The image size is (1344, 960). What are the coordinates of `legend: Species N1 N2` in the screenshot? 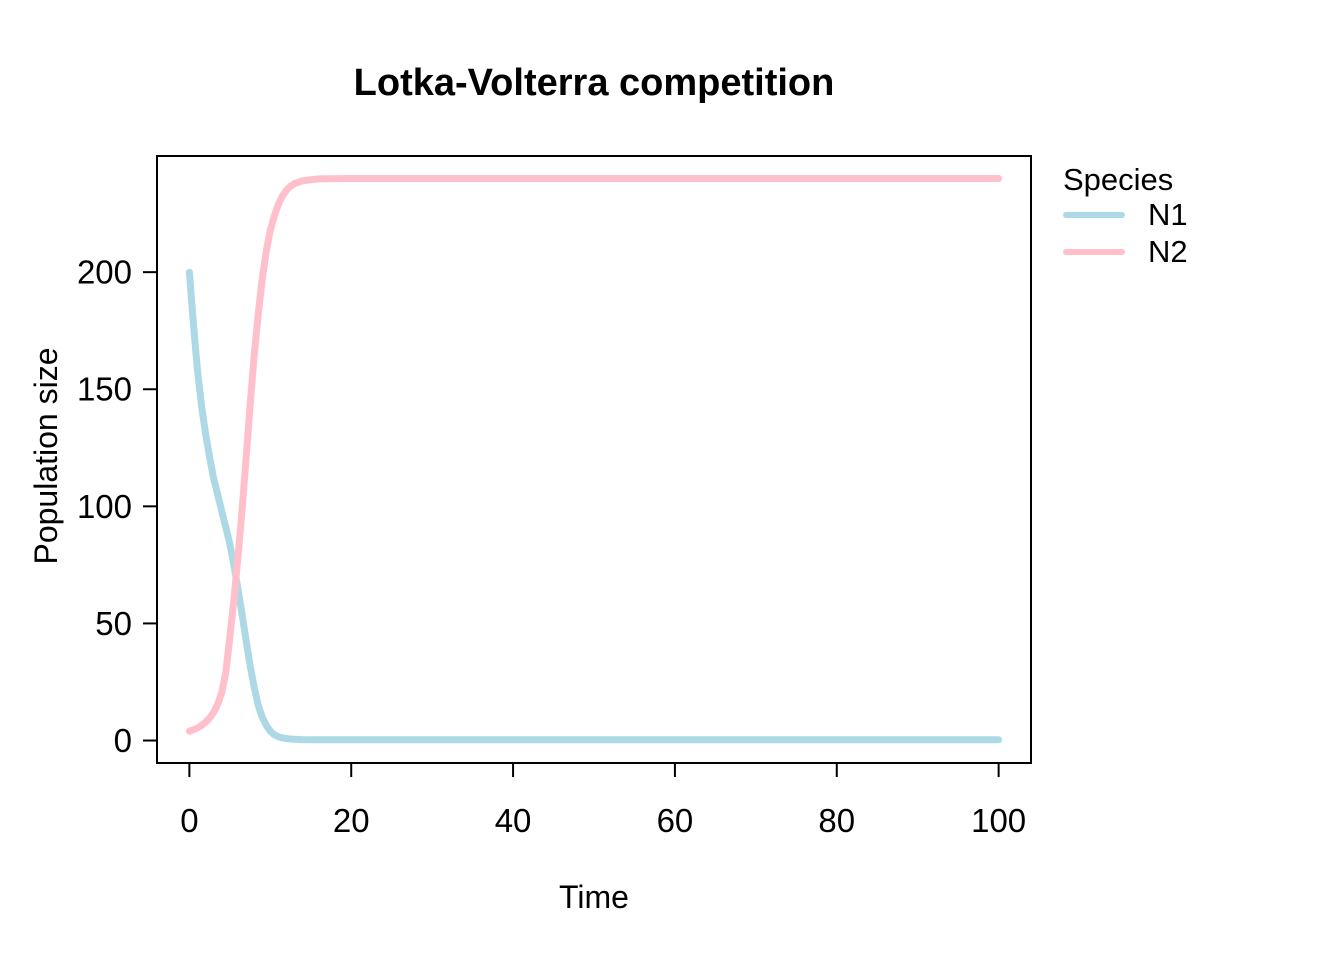 It's located at (1198, 217).